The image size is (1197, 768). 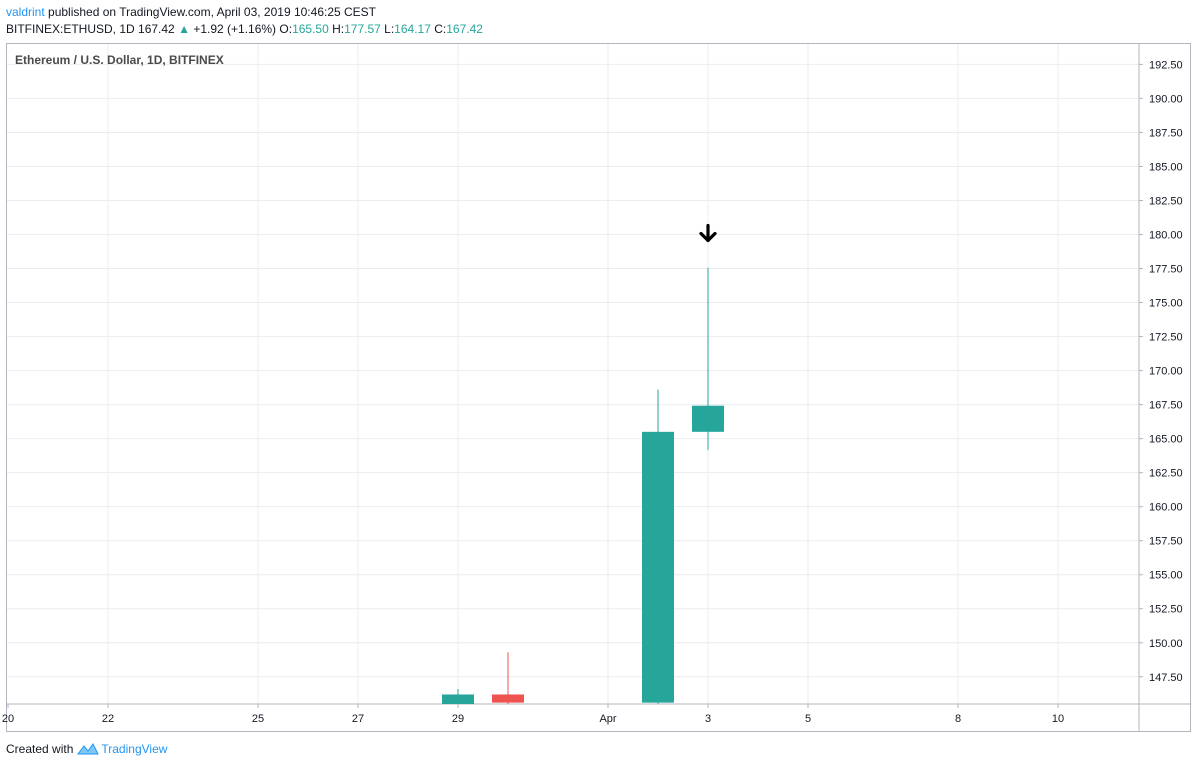 I want to click on close-label: C:, so click(x=440, y=29).